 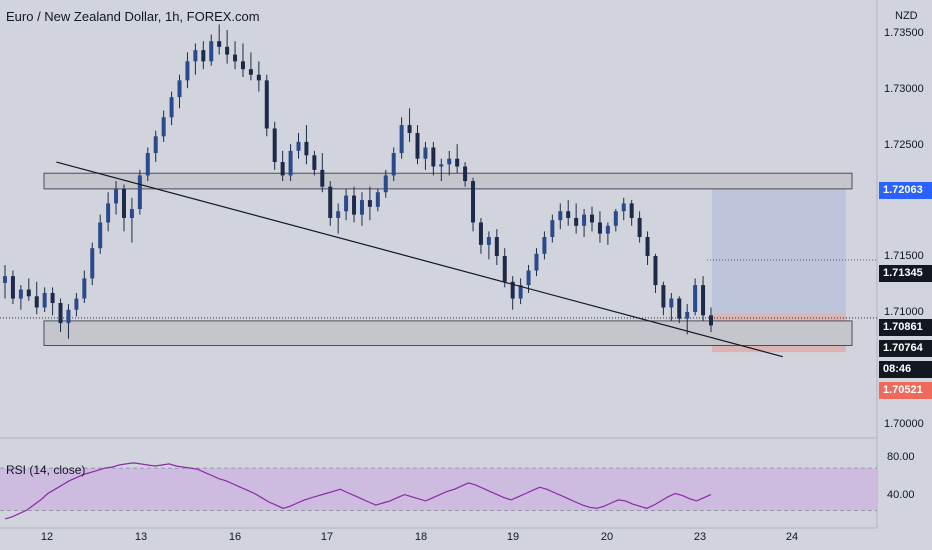 I want to click on time-tick: 13, so click(x=141, y=537).